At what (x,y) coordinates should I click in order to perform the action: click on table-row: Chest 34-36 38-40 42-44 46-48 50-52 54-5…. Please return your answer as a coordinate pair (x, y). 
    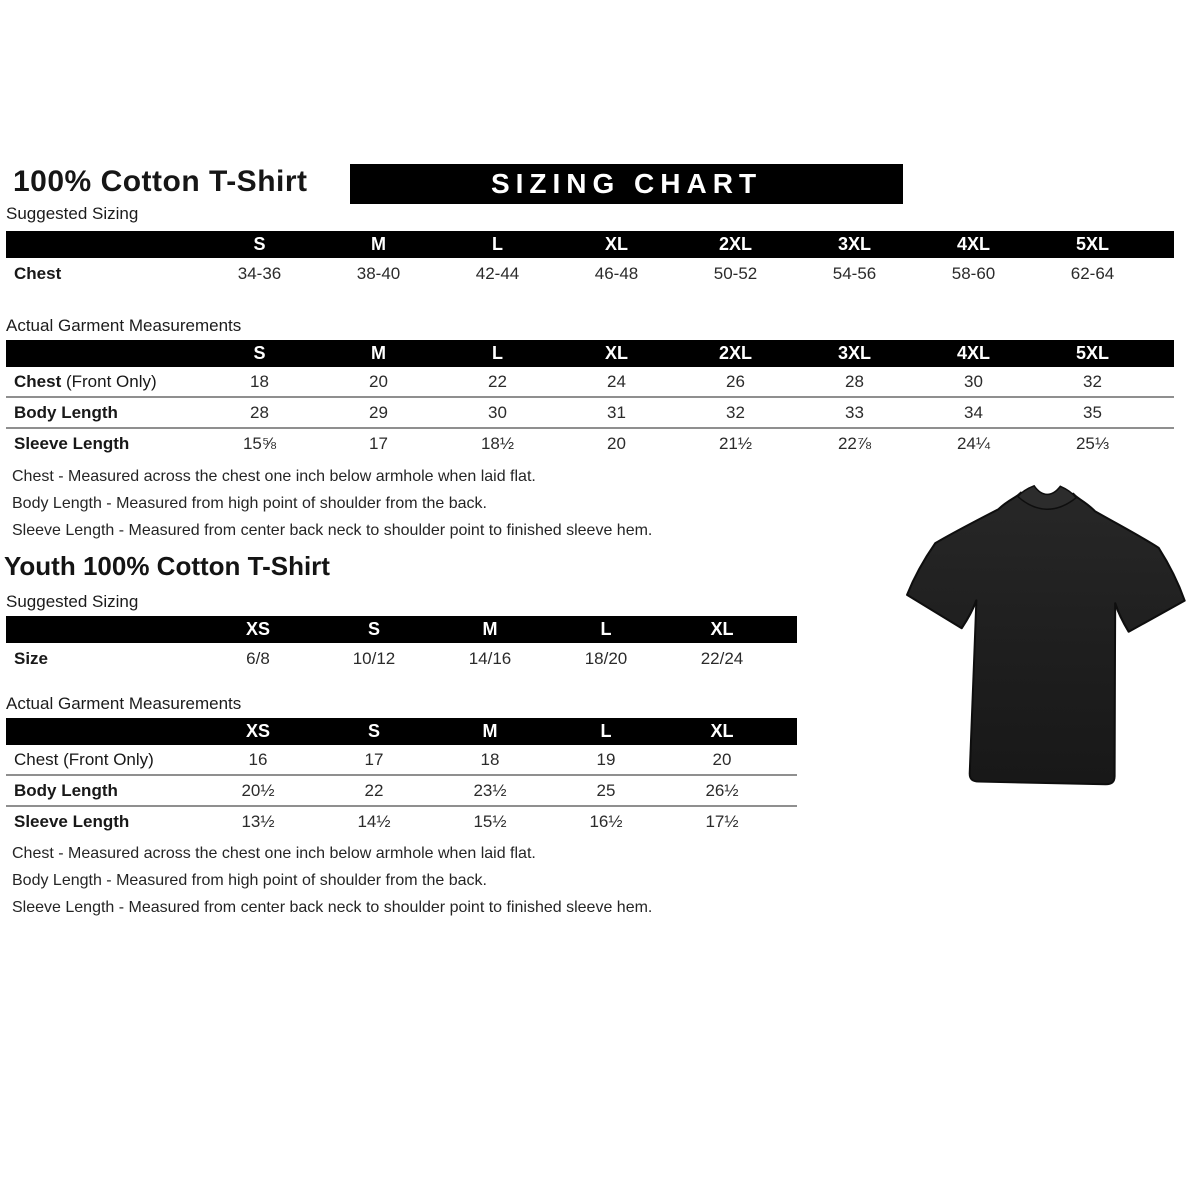
    Looking at the image, I should click on (590, 274).